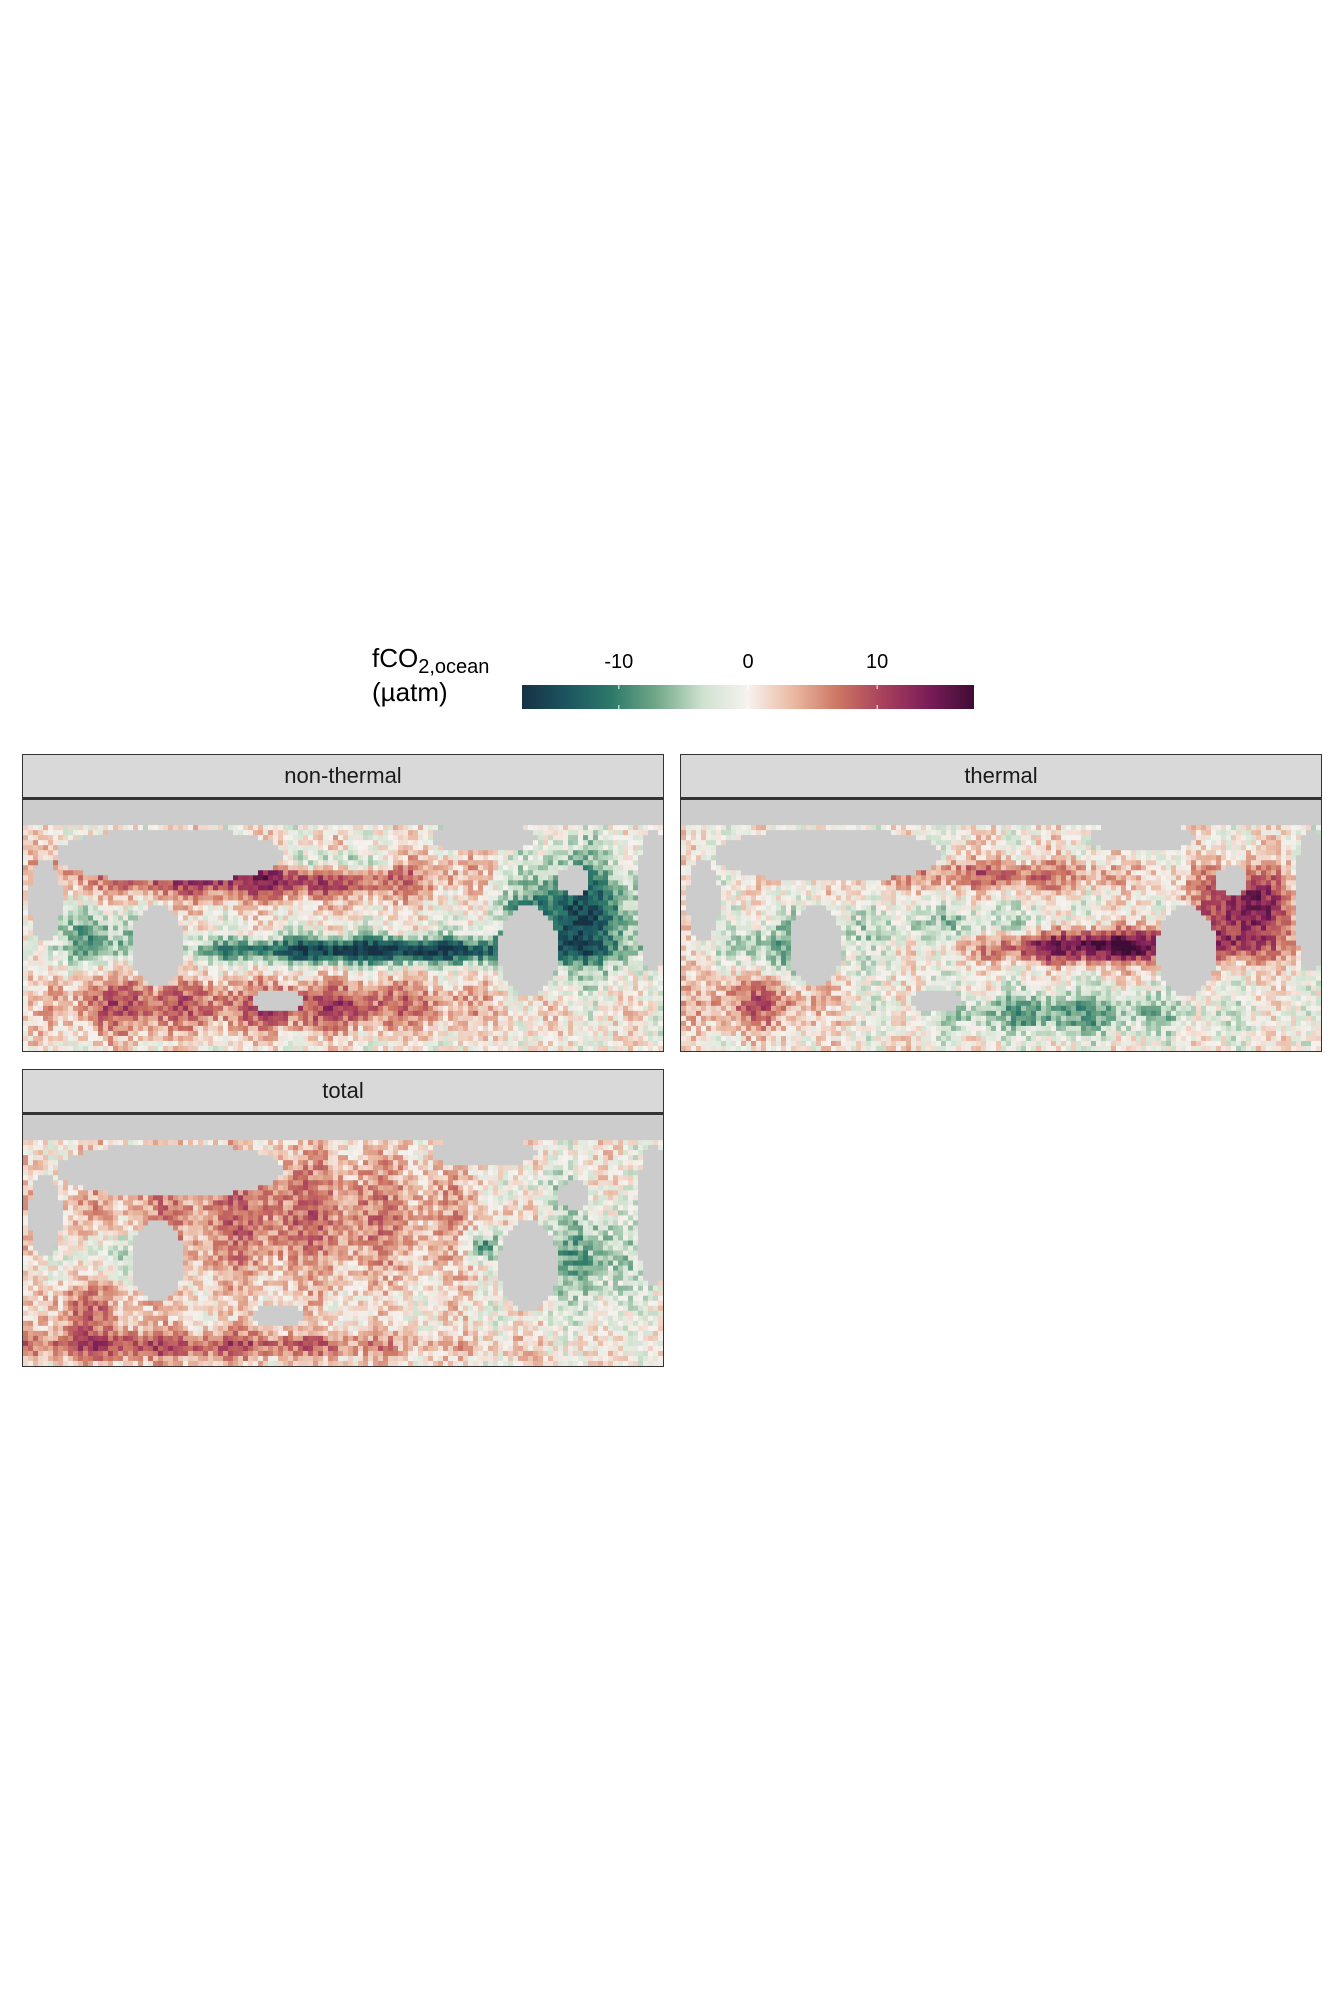  Describe the element at coordinates (1001, 776) in the screenshot. I see `facet-strip-label: thermal` at that location.